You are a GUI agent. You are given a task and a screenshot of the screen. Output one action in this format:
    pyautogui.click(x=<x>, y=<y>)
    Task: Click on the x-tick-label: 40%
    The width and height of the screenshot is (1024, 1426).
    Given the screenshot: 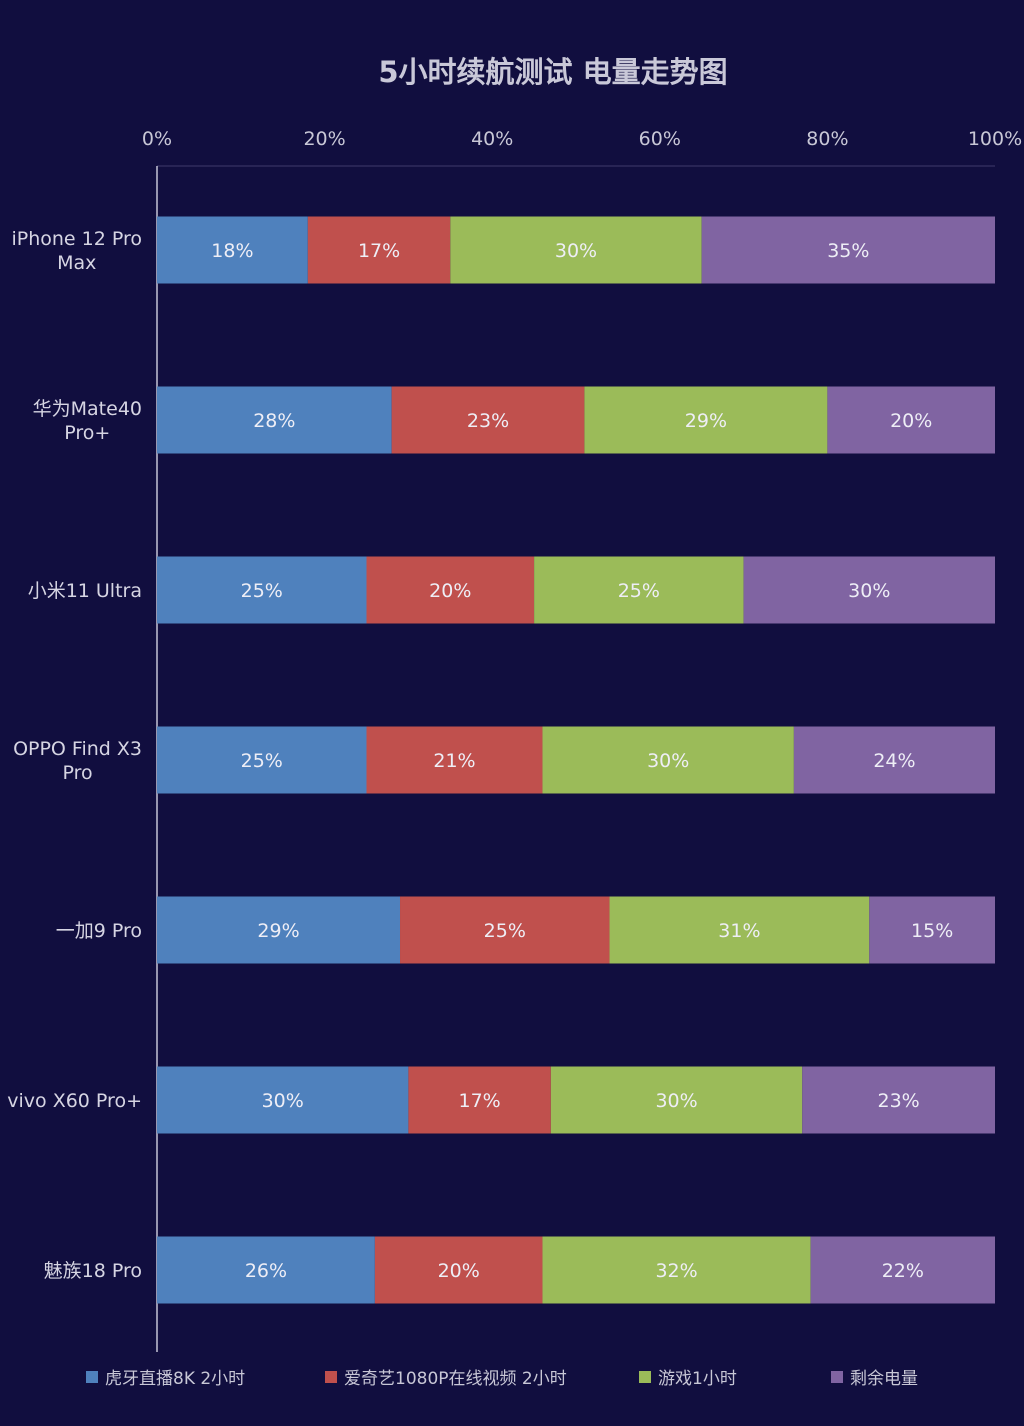 What is the action you would take?
    pyautogui.click(x=492, y=139)
    